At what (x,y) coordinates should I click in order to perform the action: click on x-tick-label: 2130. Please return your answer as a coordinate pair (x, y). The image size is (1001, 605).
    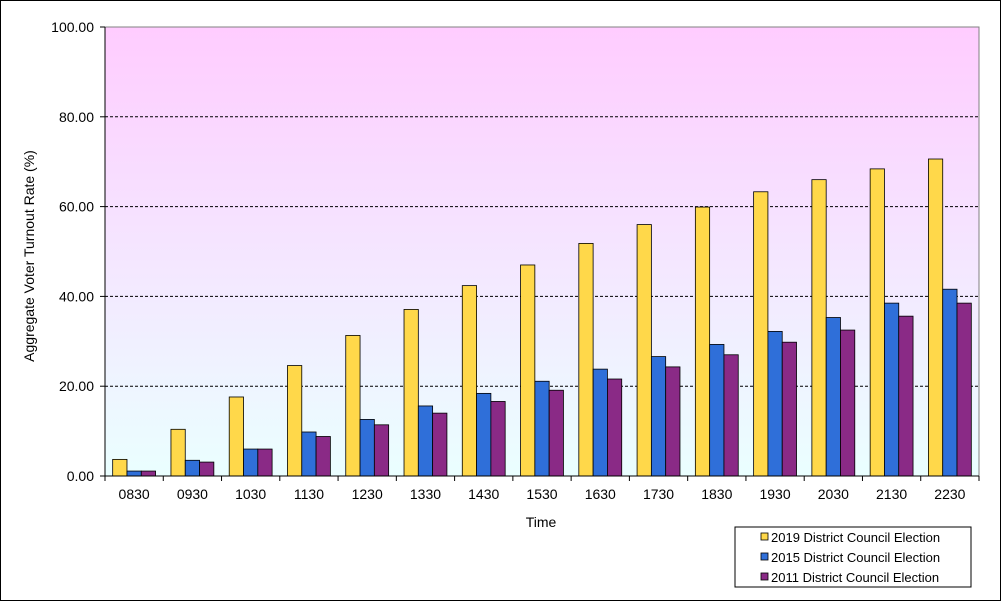
    Looking at the image, I should click on (891, 494).